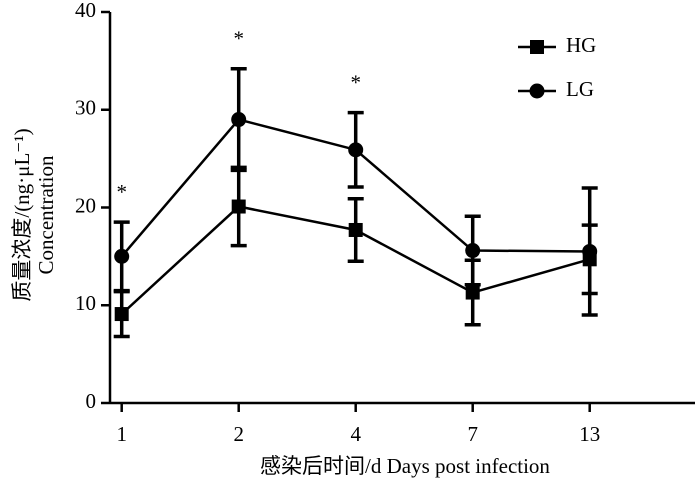 This screenshot has height=484, width=700. What do you see at coordinates (85, 108) in the screenshot?
I see `y-tick-label: 30` at bounding box center [85, 108].